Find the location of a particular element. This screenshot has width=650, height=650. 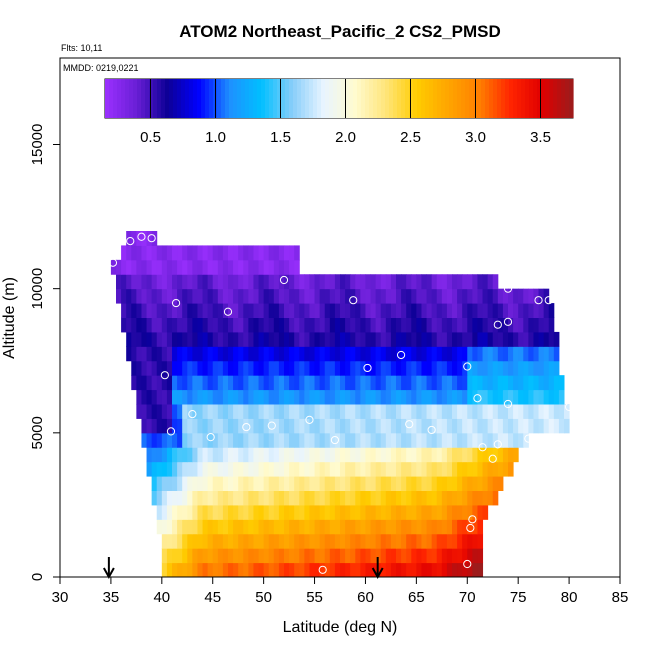

colorbar is located at coordinates (339, 98).